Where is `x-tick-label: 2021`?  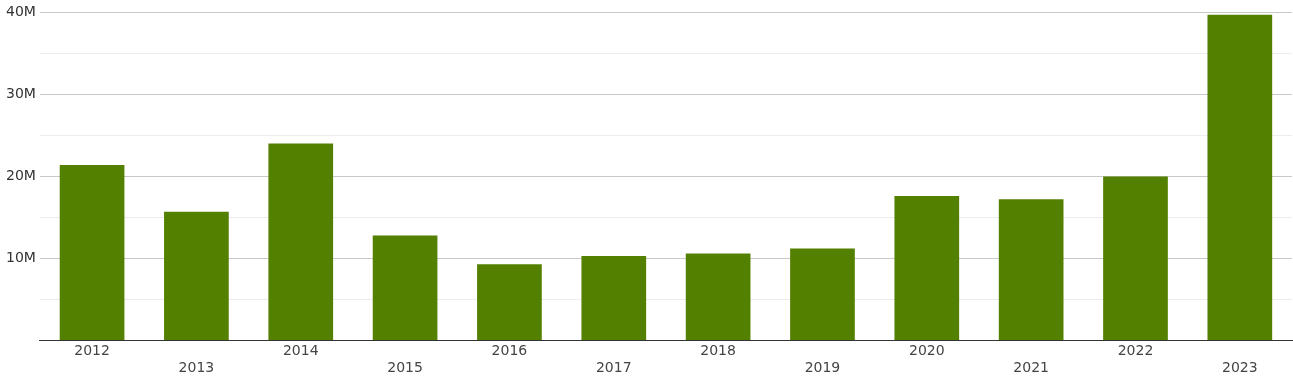 x-tick-label: 2021 is located at coordinates (1031, 367).